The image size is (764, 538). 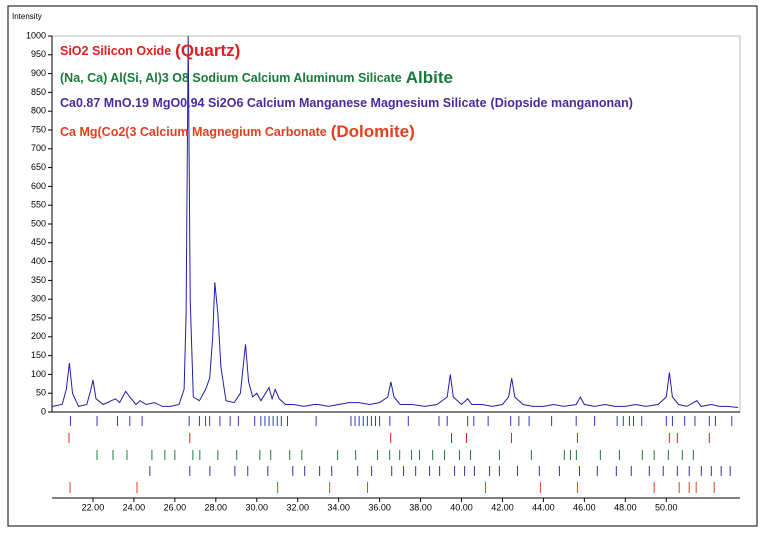 I want to click on y-tick-label: 250, so click(x=38, y=317).